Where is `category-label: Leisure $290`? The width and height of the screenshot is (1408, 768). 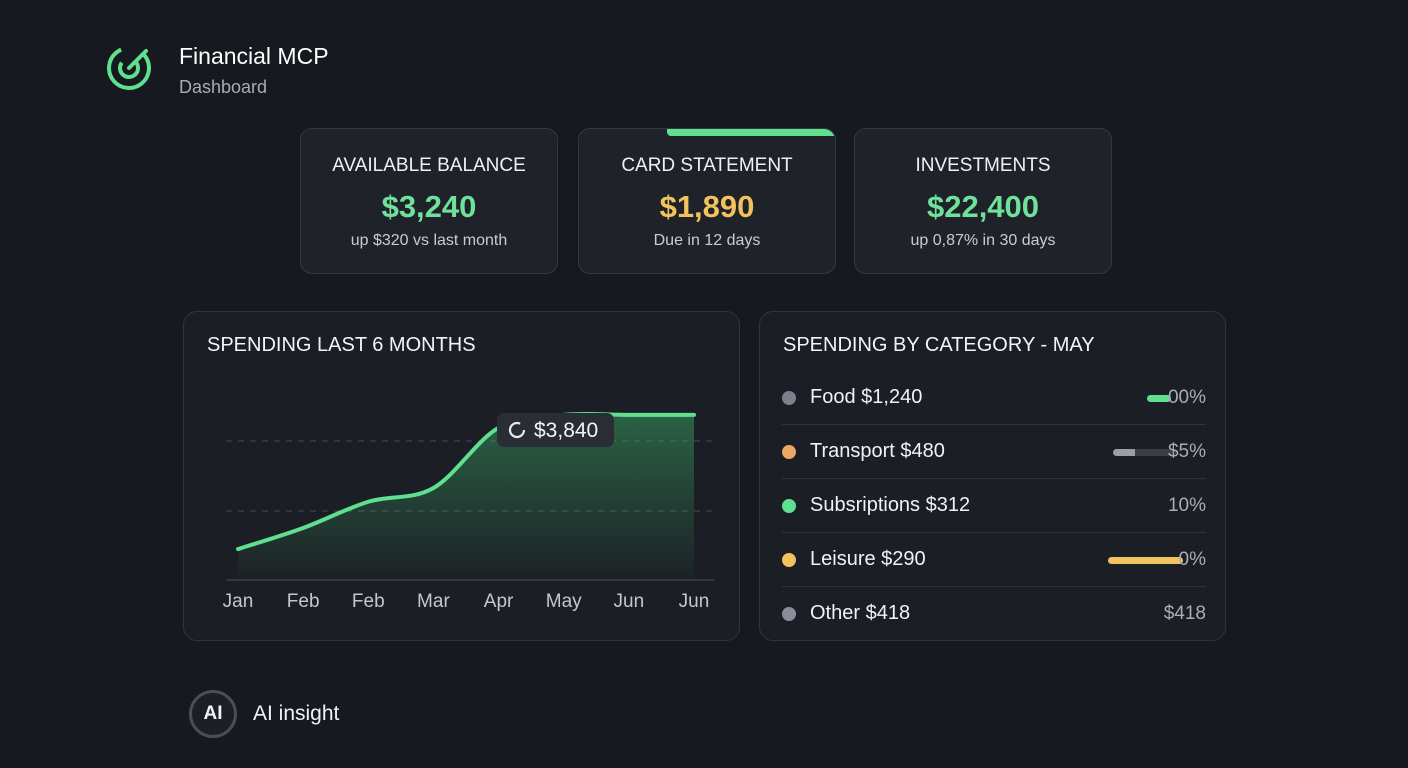 category-label: Leisure $290 is located at coordinates (868, 559).